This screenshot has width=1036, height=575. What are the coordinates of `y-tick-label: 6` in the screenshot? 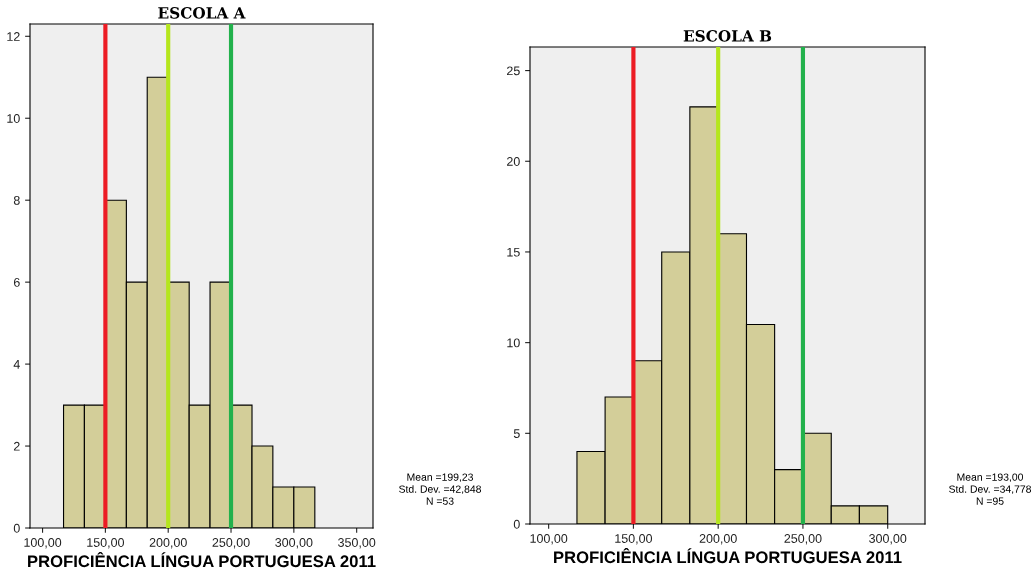 It's located at (16, 282).